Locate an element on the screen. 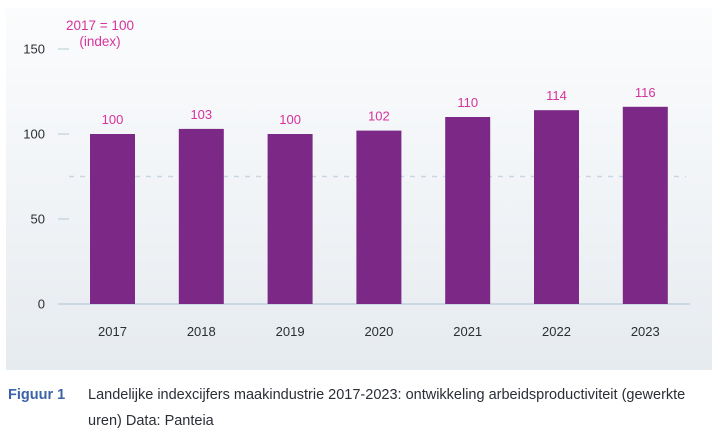 The height and width of the screenshot is (435, 712). bar-2018 is located at coordinates (201, 216).